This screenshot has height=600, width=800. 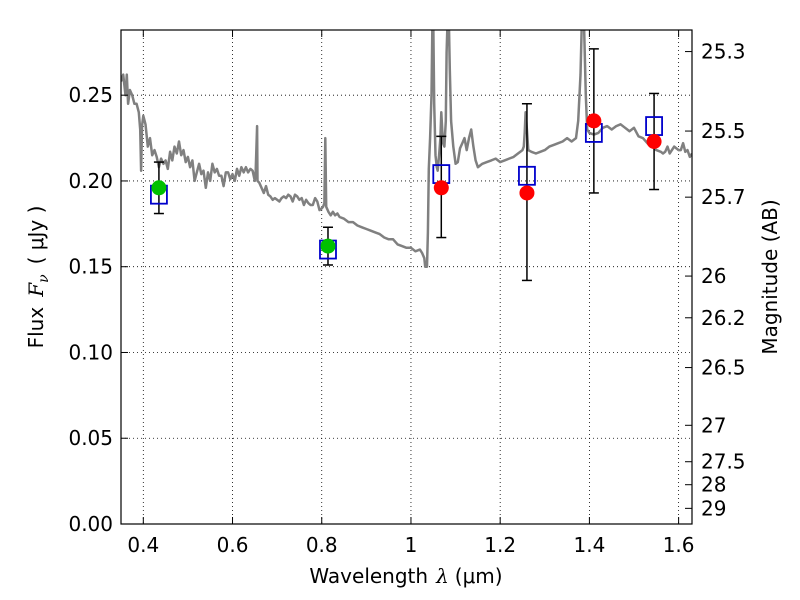 What do you see at coordinates (38, 277) in the screenshot?
I see `y-axis-label: FluxFν( μJy )` at bounding box center [38, 277].